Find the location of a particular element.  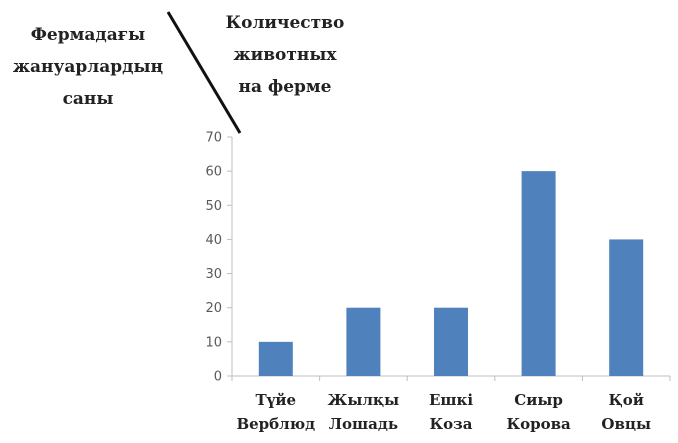

y-tick-label: 40 is located at coordinates (213, 240).